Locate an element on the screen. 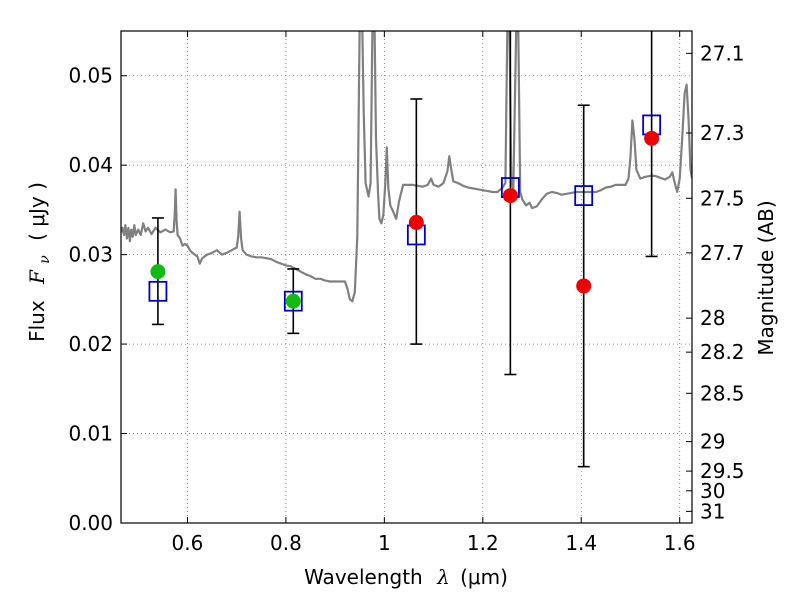 This screenshot has width=800, height=600. y-tick-label: 0.03 is located at coordinates (90, 255).